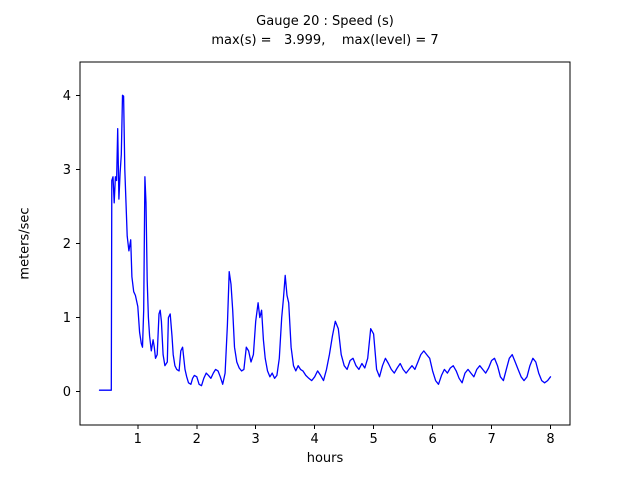 The image size is (640, 480). What do you see at coordinates (315, 439) in the screenshot?
I see `x-tick-label: 4` at bounding box center [315, 439].